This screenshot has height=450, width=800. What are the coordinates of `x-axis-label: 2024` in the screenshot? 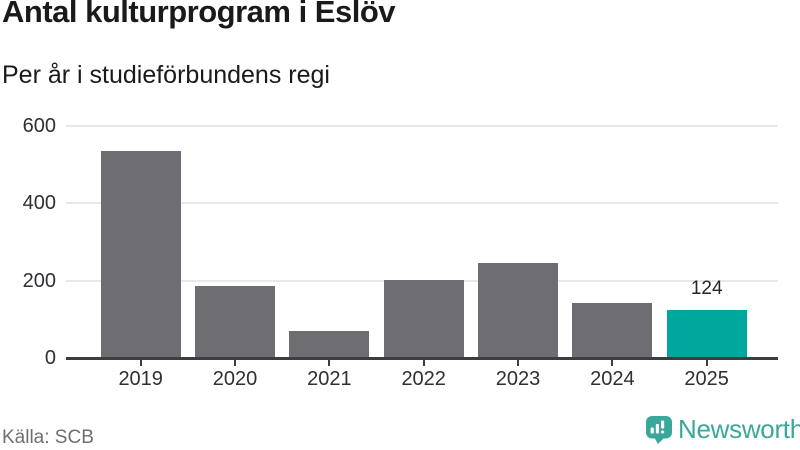 It's located at (612, 379).